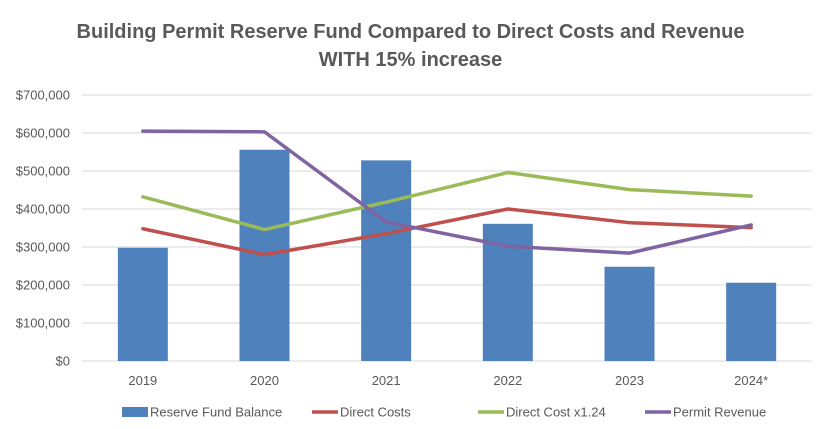  Describe the element at coordinates (719, 412) in the screenshot. I see `legend-label-permit-revenue: Permit Revenue` at that location.